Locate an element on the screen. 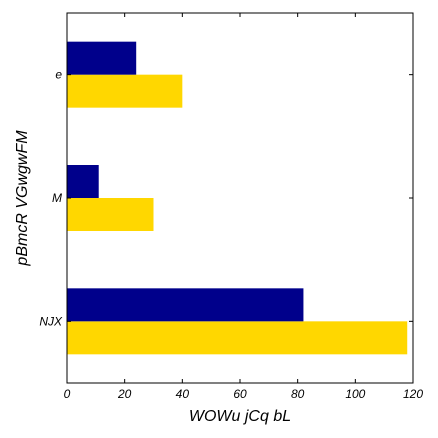  bar-series0-M is located at coordinates (110, 214).